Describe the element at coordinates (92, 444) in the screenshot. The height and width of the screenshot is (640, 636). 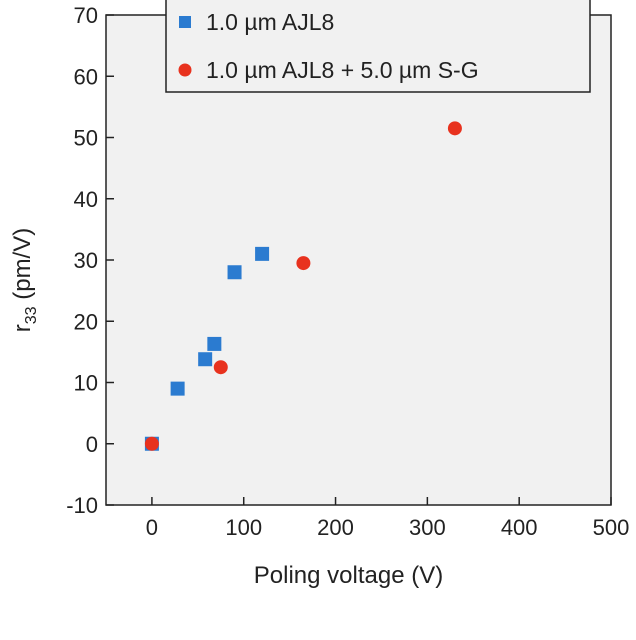
I see `y-tick-label: 0` at that location.